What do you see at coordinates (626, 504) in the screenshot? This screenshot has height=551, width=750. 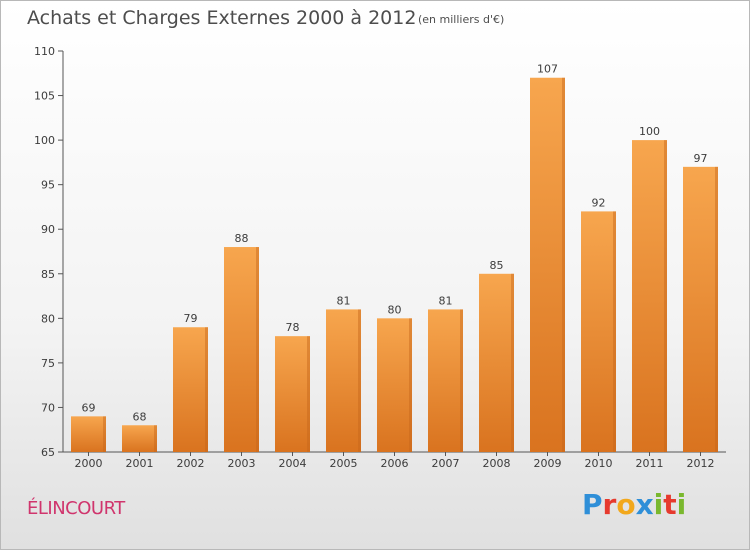 I see `logo-letter: o` at bounding box center [626, 504].